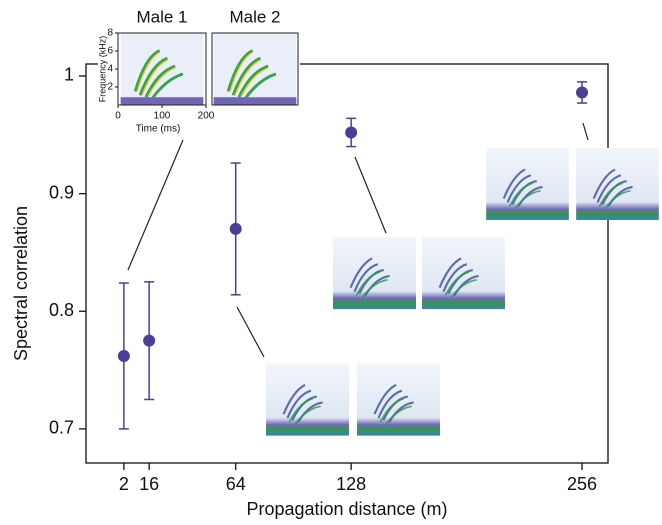 Image resolution: width=662 pixels, height=525 pixels. What do you see at coordinates (161, 16) in the screenshot?
I see `inset-title: Male 1` at bounding box center [161, 16].